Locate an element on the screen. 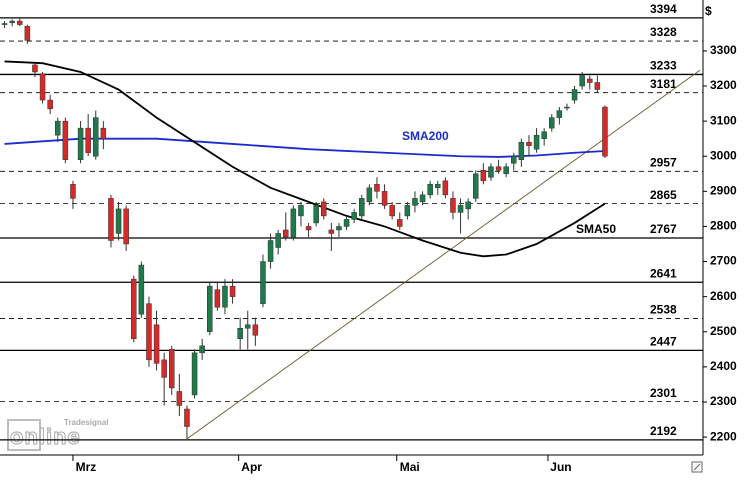  watermark-text: online is located at coordinates (45, 436).